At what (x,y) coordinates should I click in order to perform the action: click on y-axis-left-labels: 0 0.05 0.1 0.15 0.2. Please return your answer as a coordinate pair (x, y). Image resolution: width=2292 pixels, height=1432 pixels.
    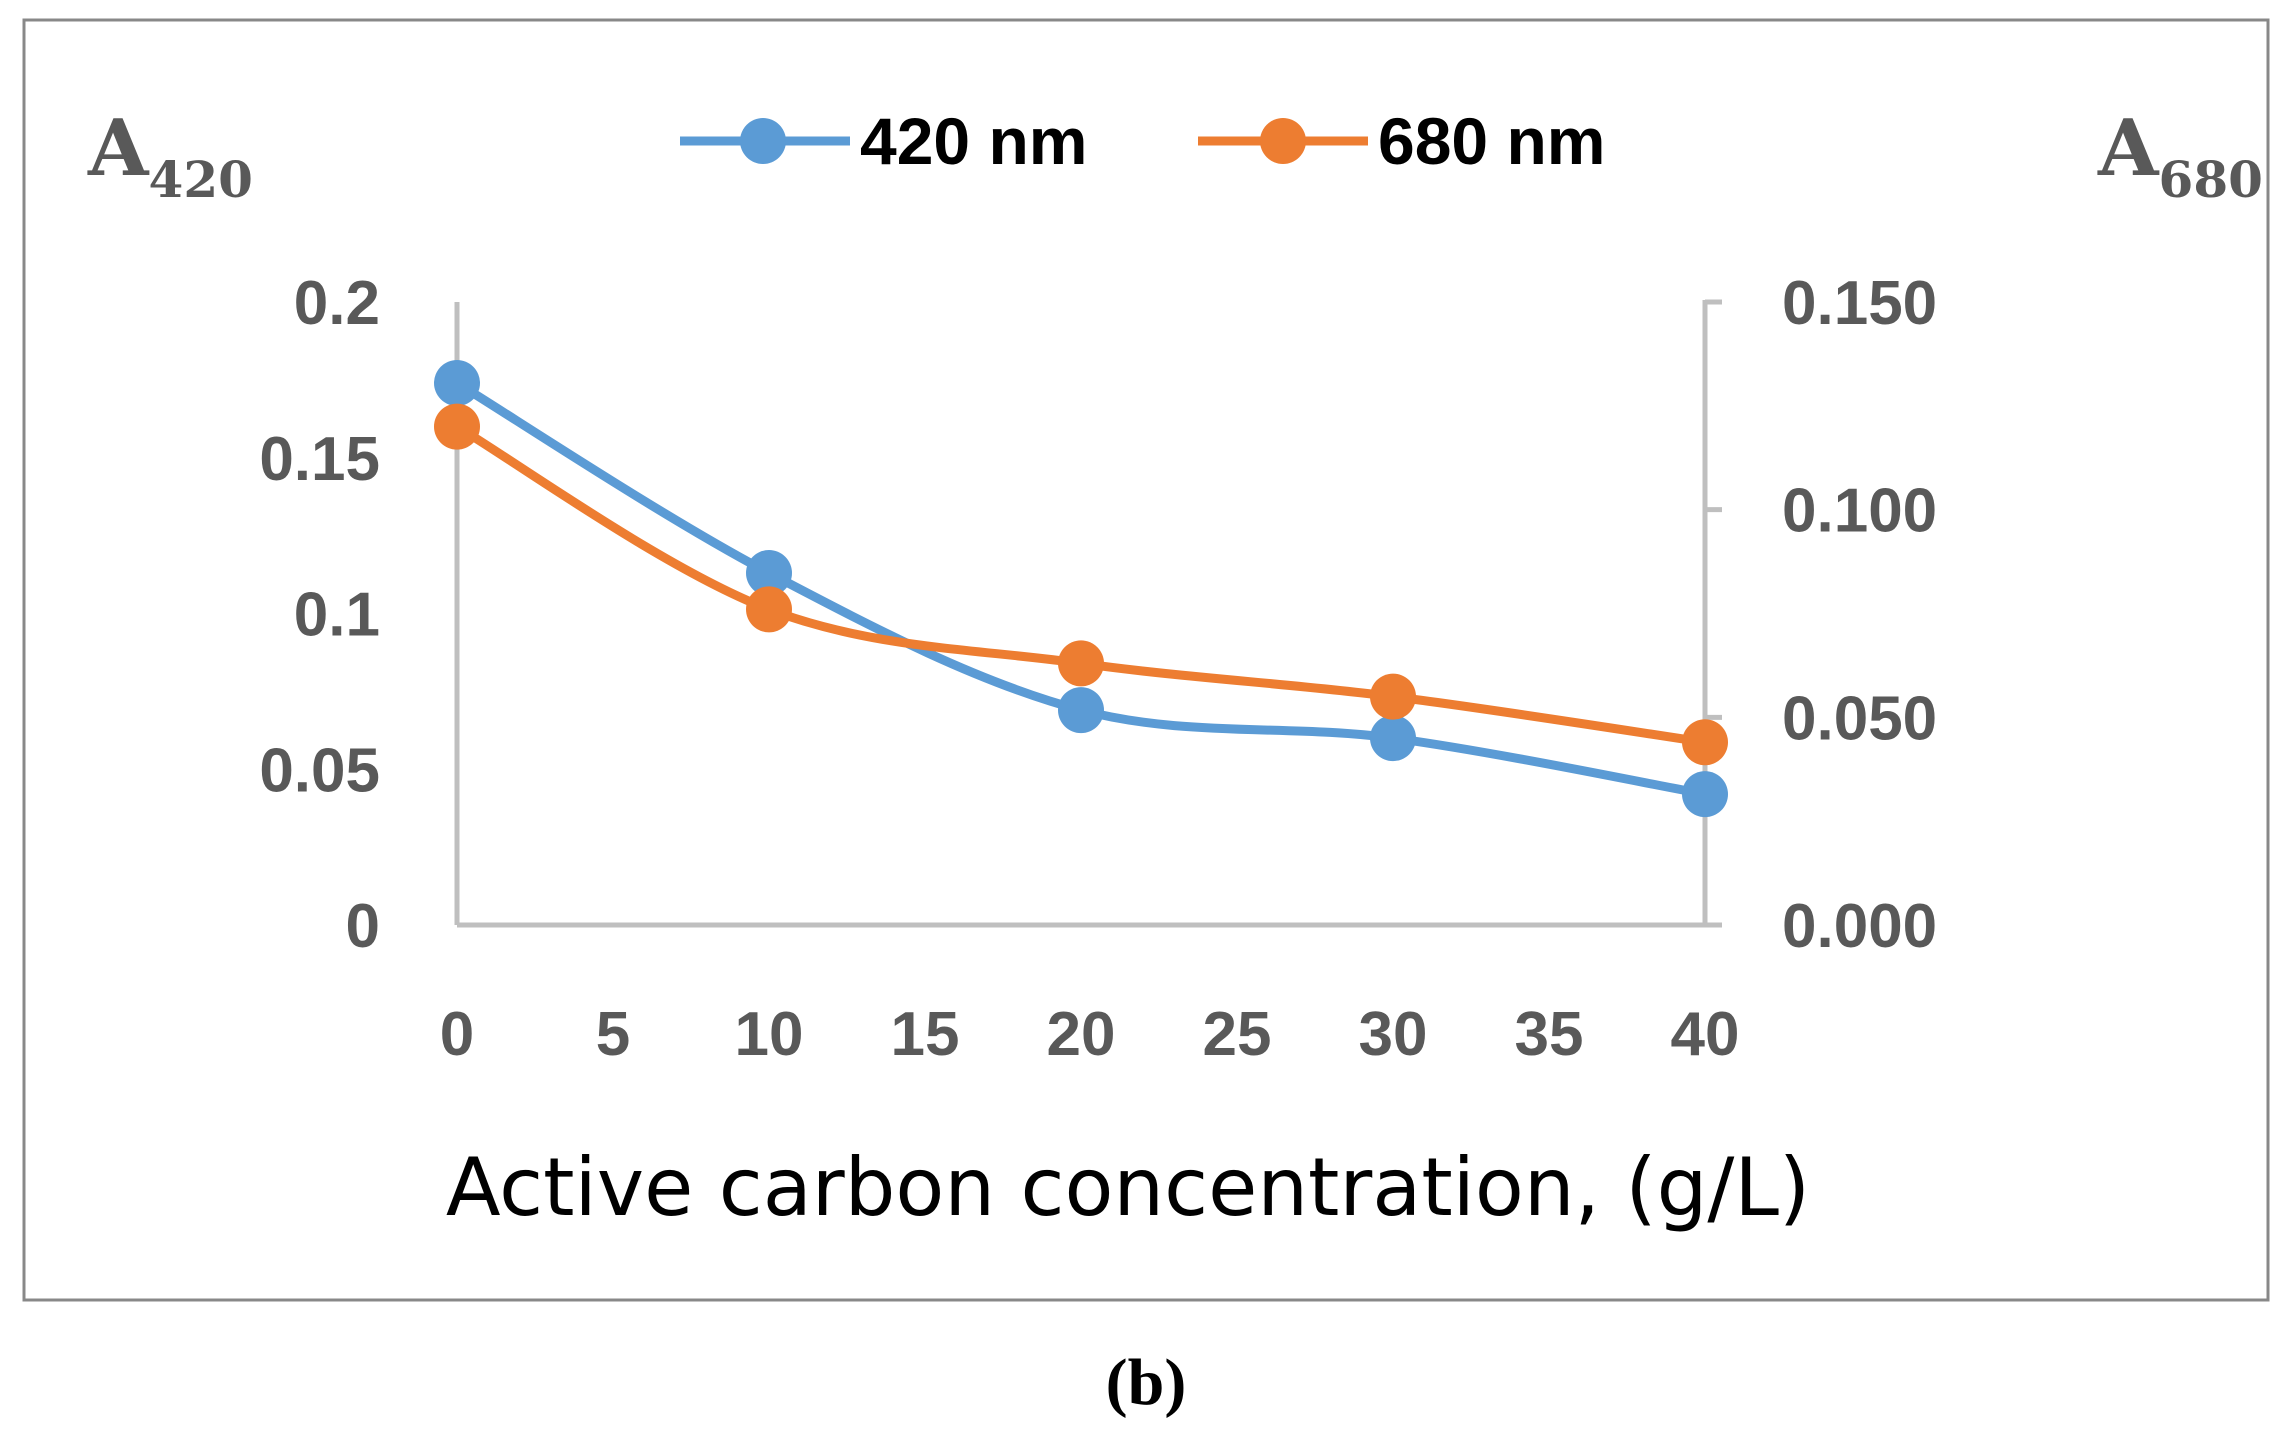
    Looking at the image, I should click on (319, 615).